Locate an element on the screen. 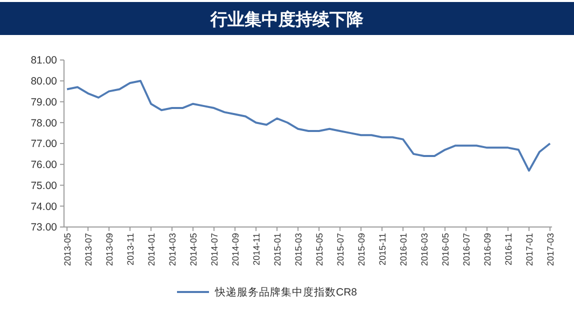 The image size is (574, 310). x-tick-label: 2014-03 is located at coordinates (173, 249).